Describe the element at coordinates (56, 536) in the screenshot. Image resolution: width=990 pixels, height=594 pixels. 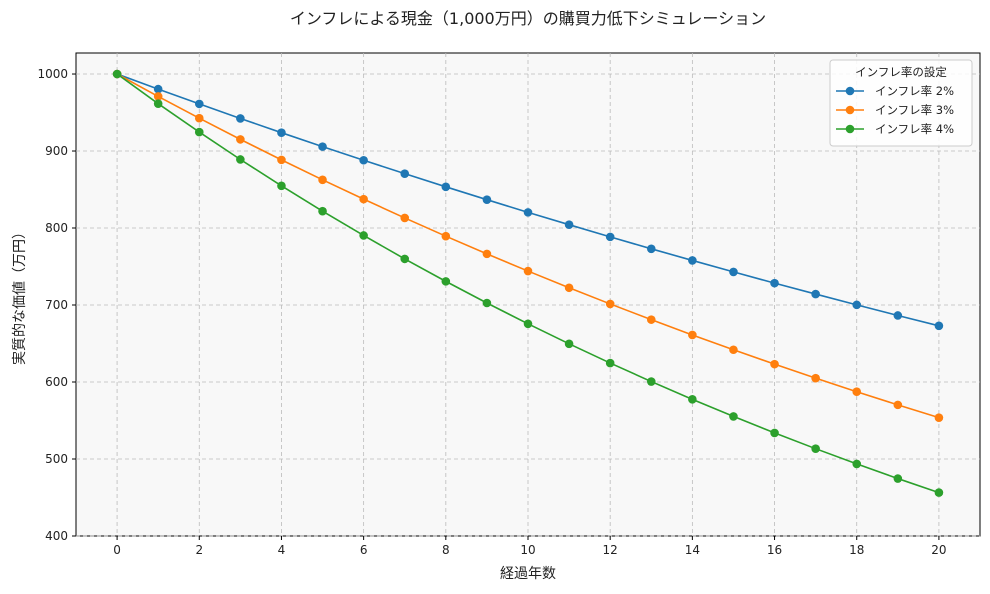
I see `y-tick-label: 400` at that location.